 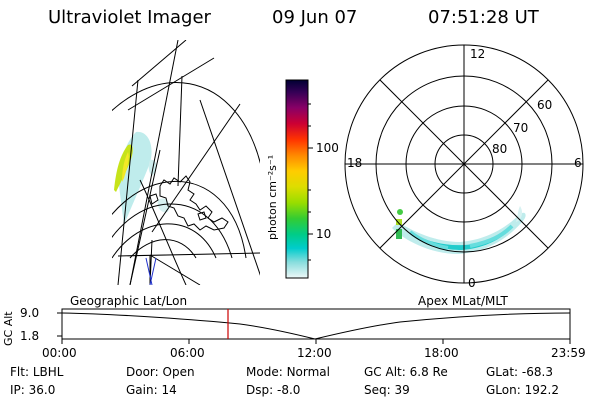 What do you see at coordinates (315, 17) in the screenshot?
I see `date-label: 09 Jun 07` at bounding box center [315, 17].